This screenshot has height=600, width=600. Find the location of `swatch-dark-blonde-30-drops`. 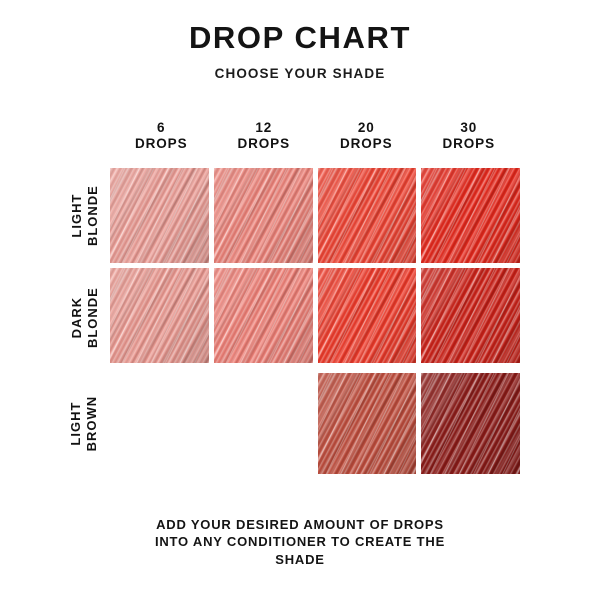

swatch-dark-blonde-30-drops is located at coordinates (470, 315).